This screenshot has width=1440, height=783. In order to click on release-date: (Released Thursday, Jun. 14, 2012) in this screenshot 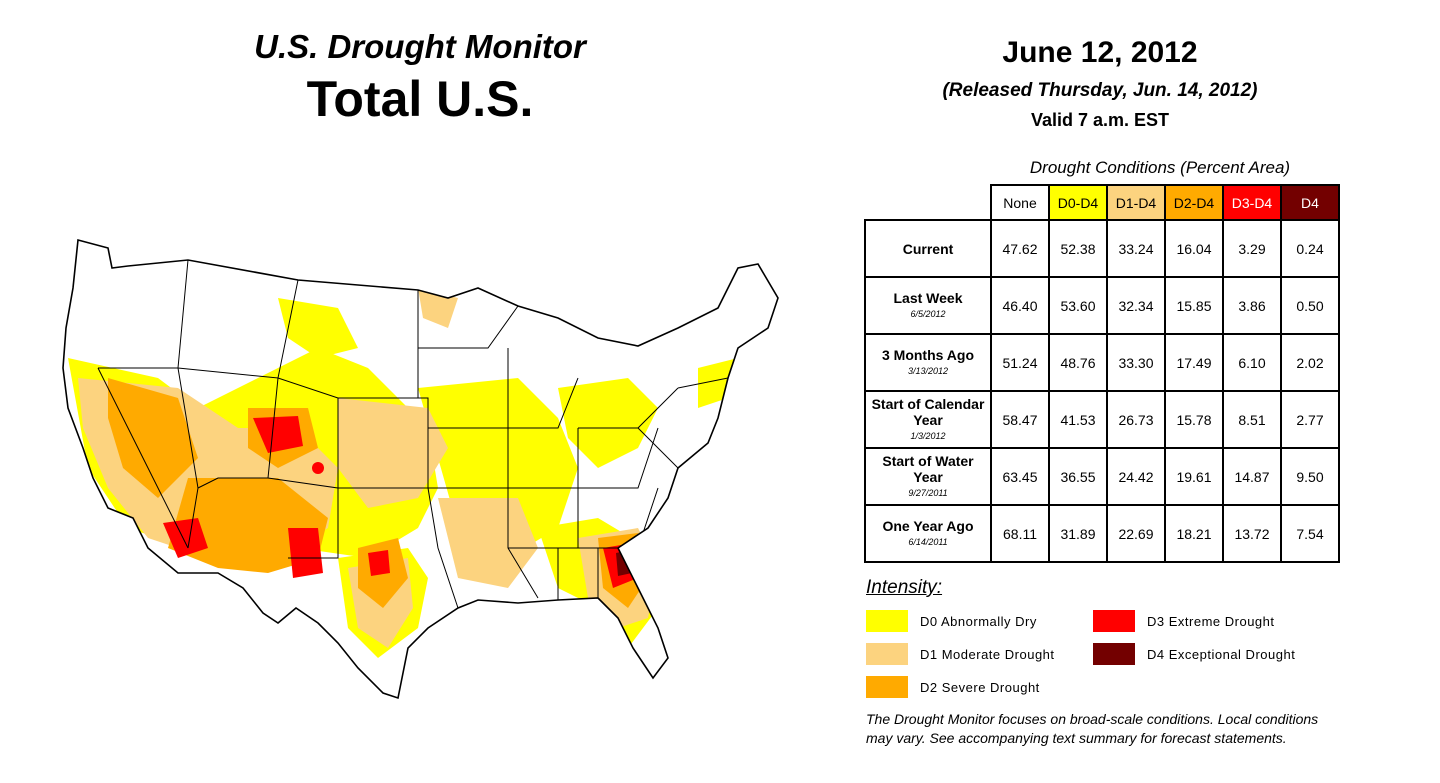, I will do `click(1100, 90)`.